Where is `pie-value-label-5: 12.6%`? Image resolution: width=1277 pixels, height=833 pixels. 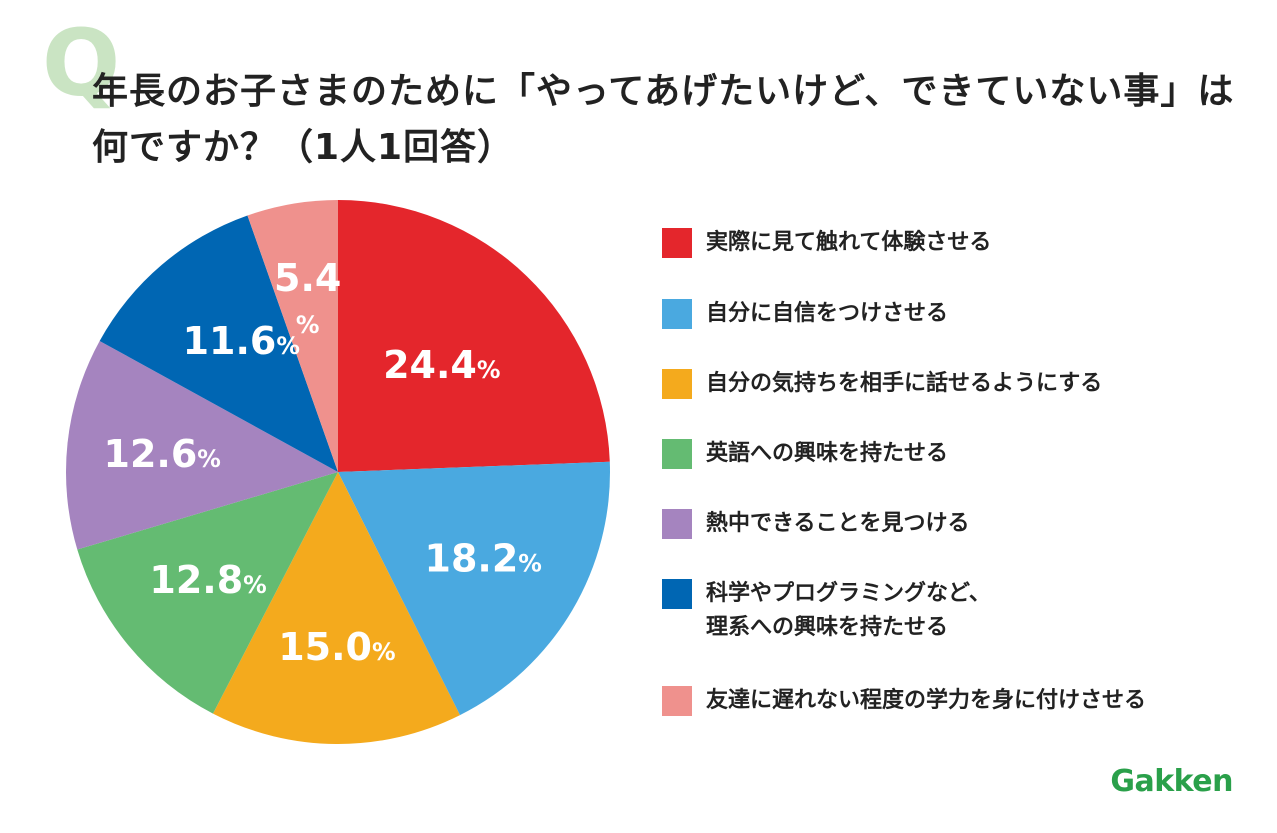
pie-value-label-5: 12.6% is located at coordinates (162, 454).